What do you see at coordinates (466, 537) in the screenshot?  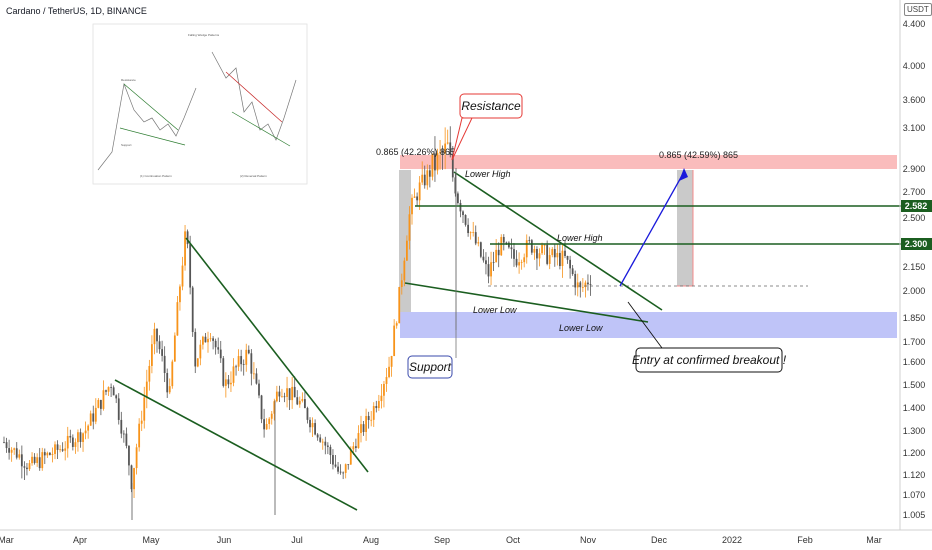 I see `time-axis: Mar Apr May Jun Jul Aug Sep Oct Nov Dec 2022 Feb Mar` at bounding box center [466, 537].